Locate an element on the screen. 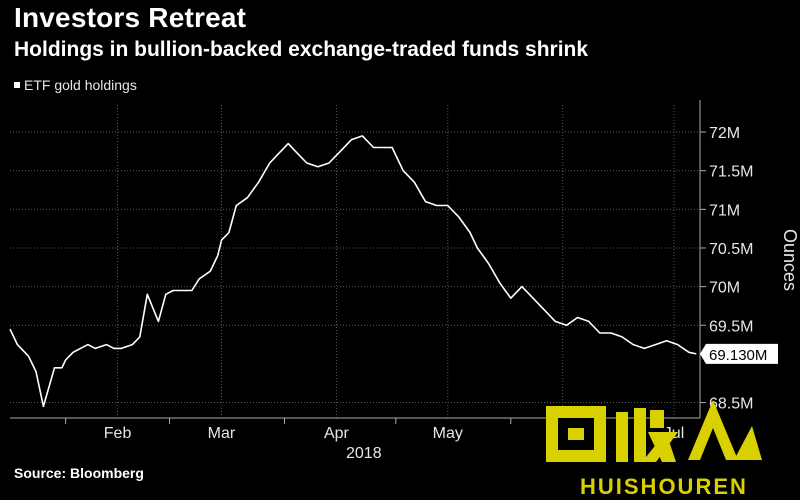  watermark-logo: HUISHOUREN is located at coordinates (654, 449).